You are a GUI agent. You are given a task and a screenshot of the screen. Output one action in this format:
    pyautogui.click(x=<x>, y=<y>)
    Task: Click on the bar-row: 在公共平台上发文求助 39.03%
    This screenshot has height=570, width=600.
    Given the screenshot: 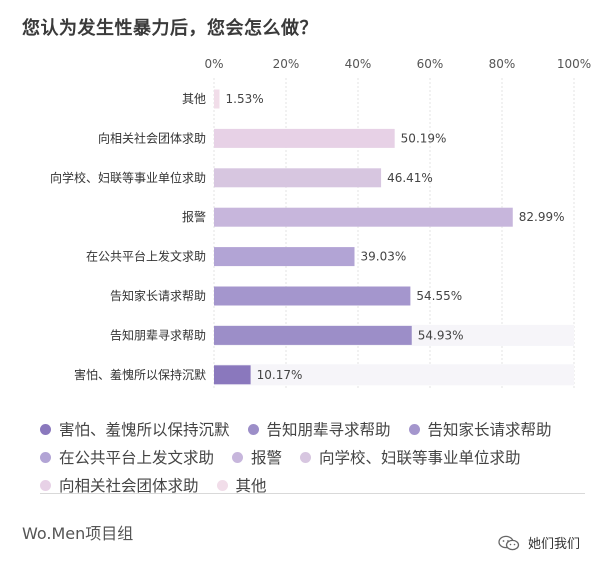 What is the action you would take?
    pyautogui.click(x=246, y=257)
    